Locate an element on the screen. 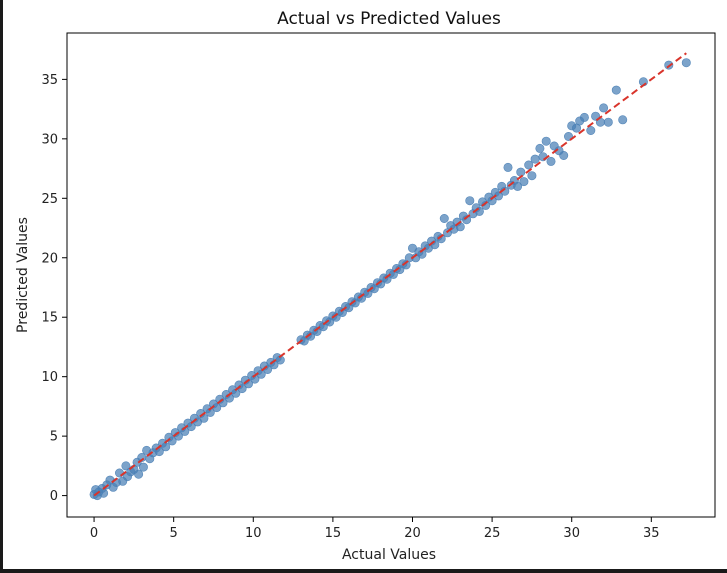 The height and width of the screenshot is (573, 727). y-tick-label: 15 is located at coordinates (49, 318).